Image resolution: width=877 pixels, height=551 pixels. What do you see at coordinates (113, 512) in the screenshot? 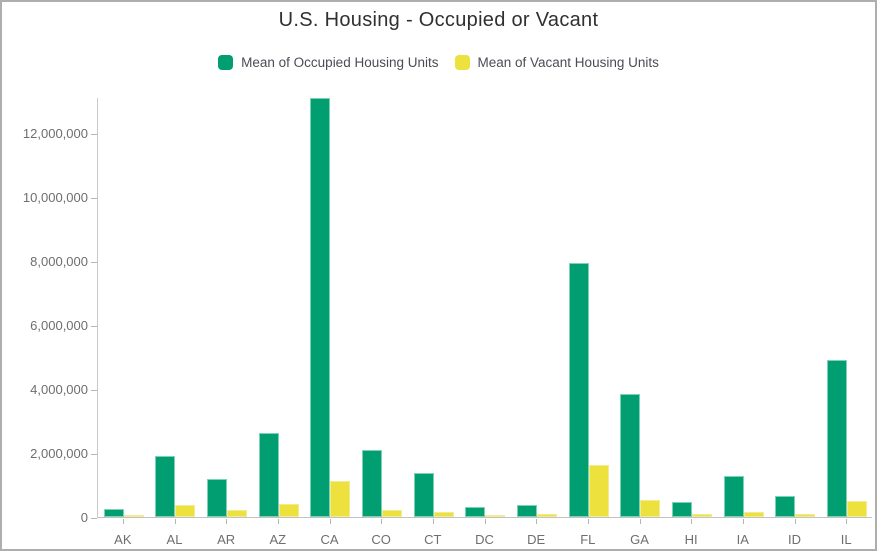
I see `bar-occupied-AK` at bounding box center [113, 512].